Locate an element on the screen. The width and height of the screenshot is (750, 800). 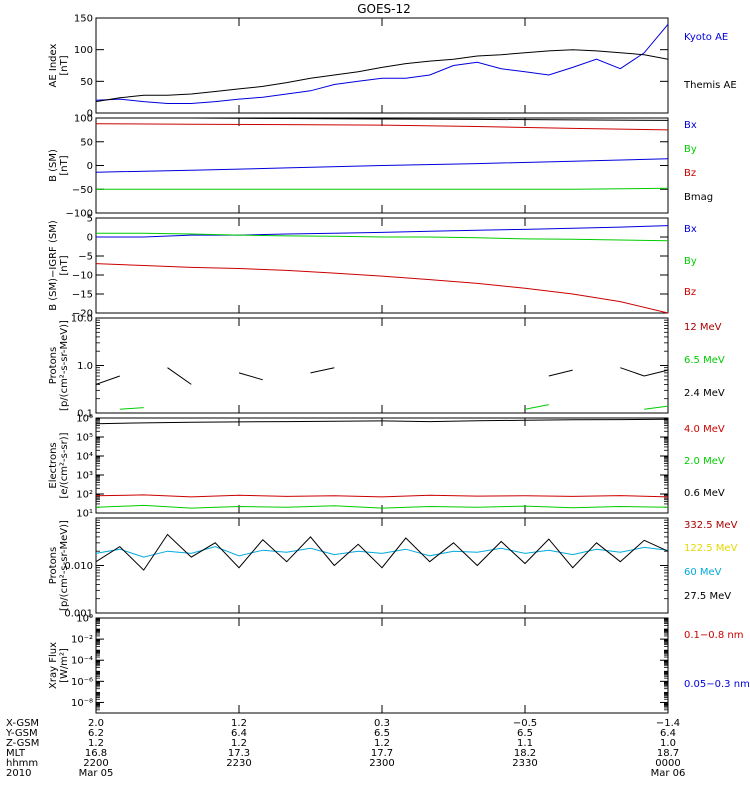
legend-entry: 2.0 MeV is located at coordinates (704, 461).